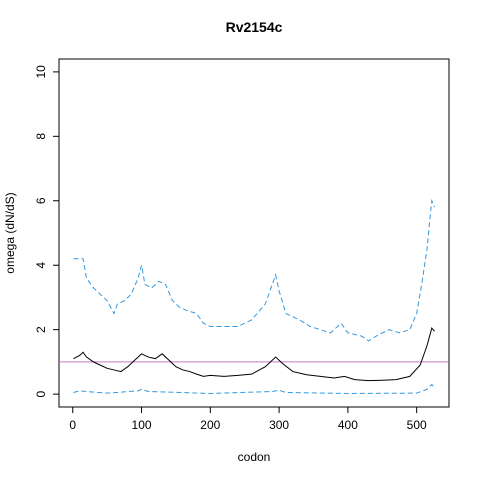  Describe the element at coordinates (417, 425) in the screenshot. I see `x-tick-label: 500` at that location.